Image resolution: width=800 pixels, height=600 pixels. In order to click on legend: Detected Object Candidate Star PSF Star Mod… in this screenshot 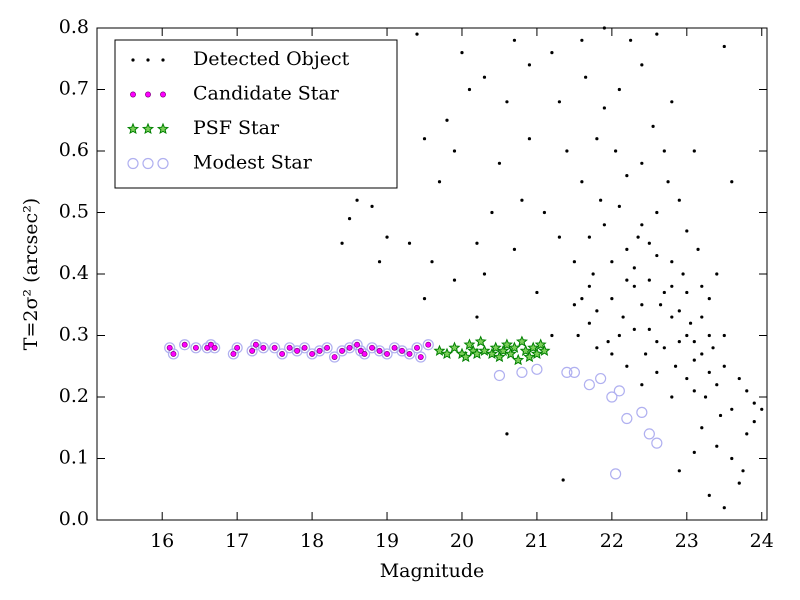, I will do `click(256, 114)`.